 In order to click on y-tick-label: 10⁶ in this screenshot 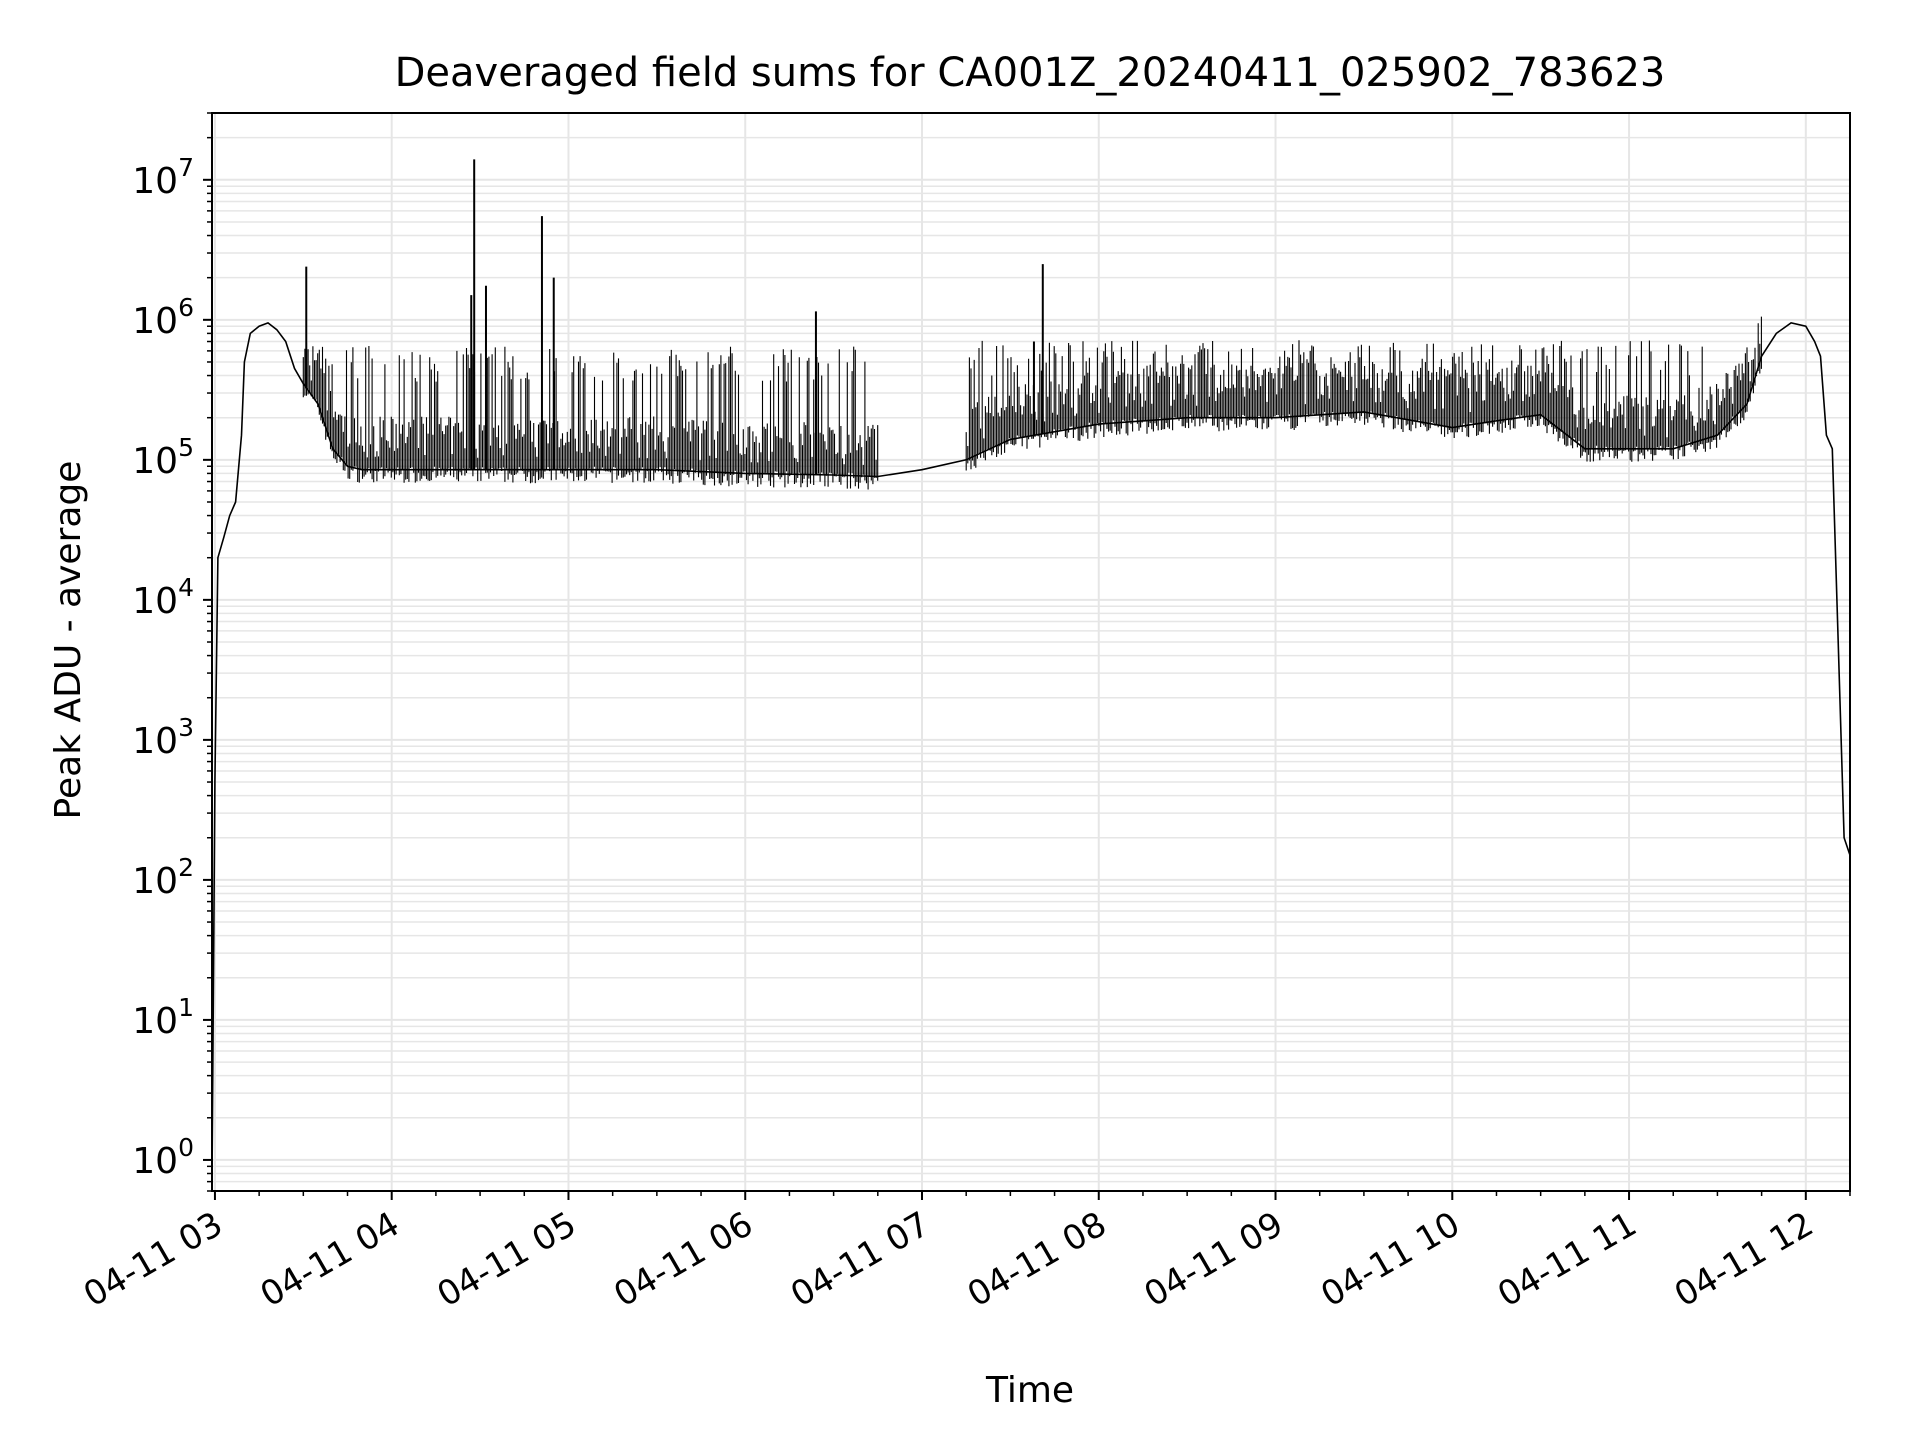, I will do `click(163, 317)`.